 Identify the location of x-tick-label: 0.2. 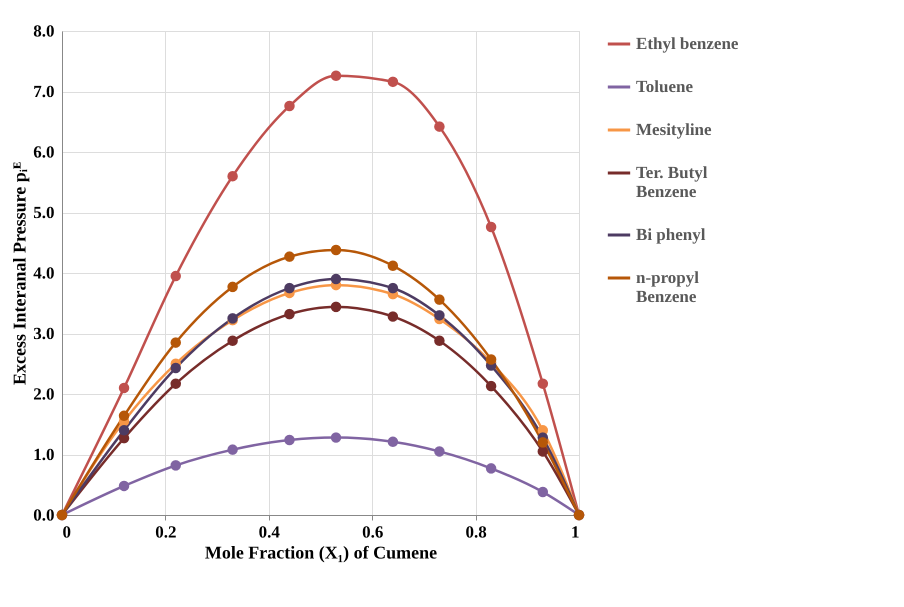
(166, 532).